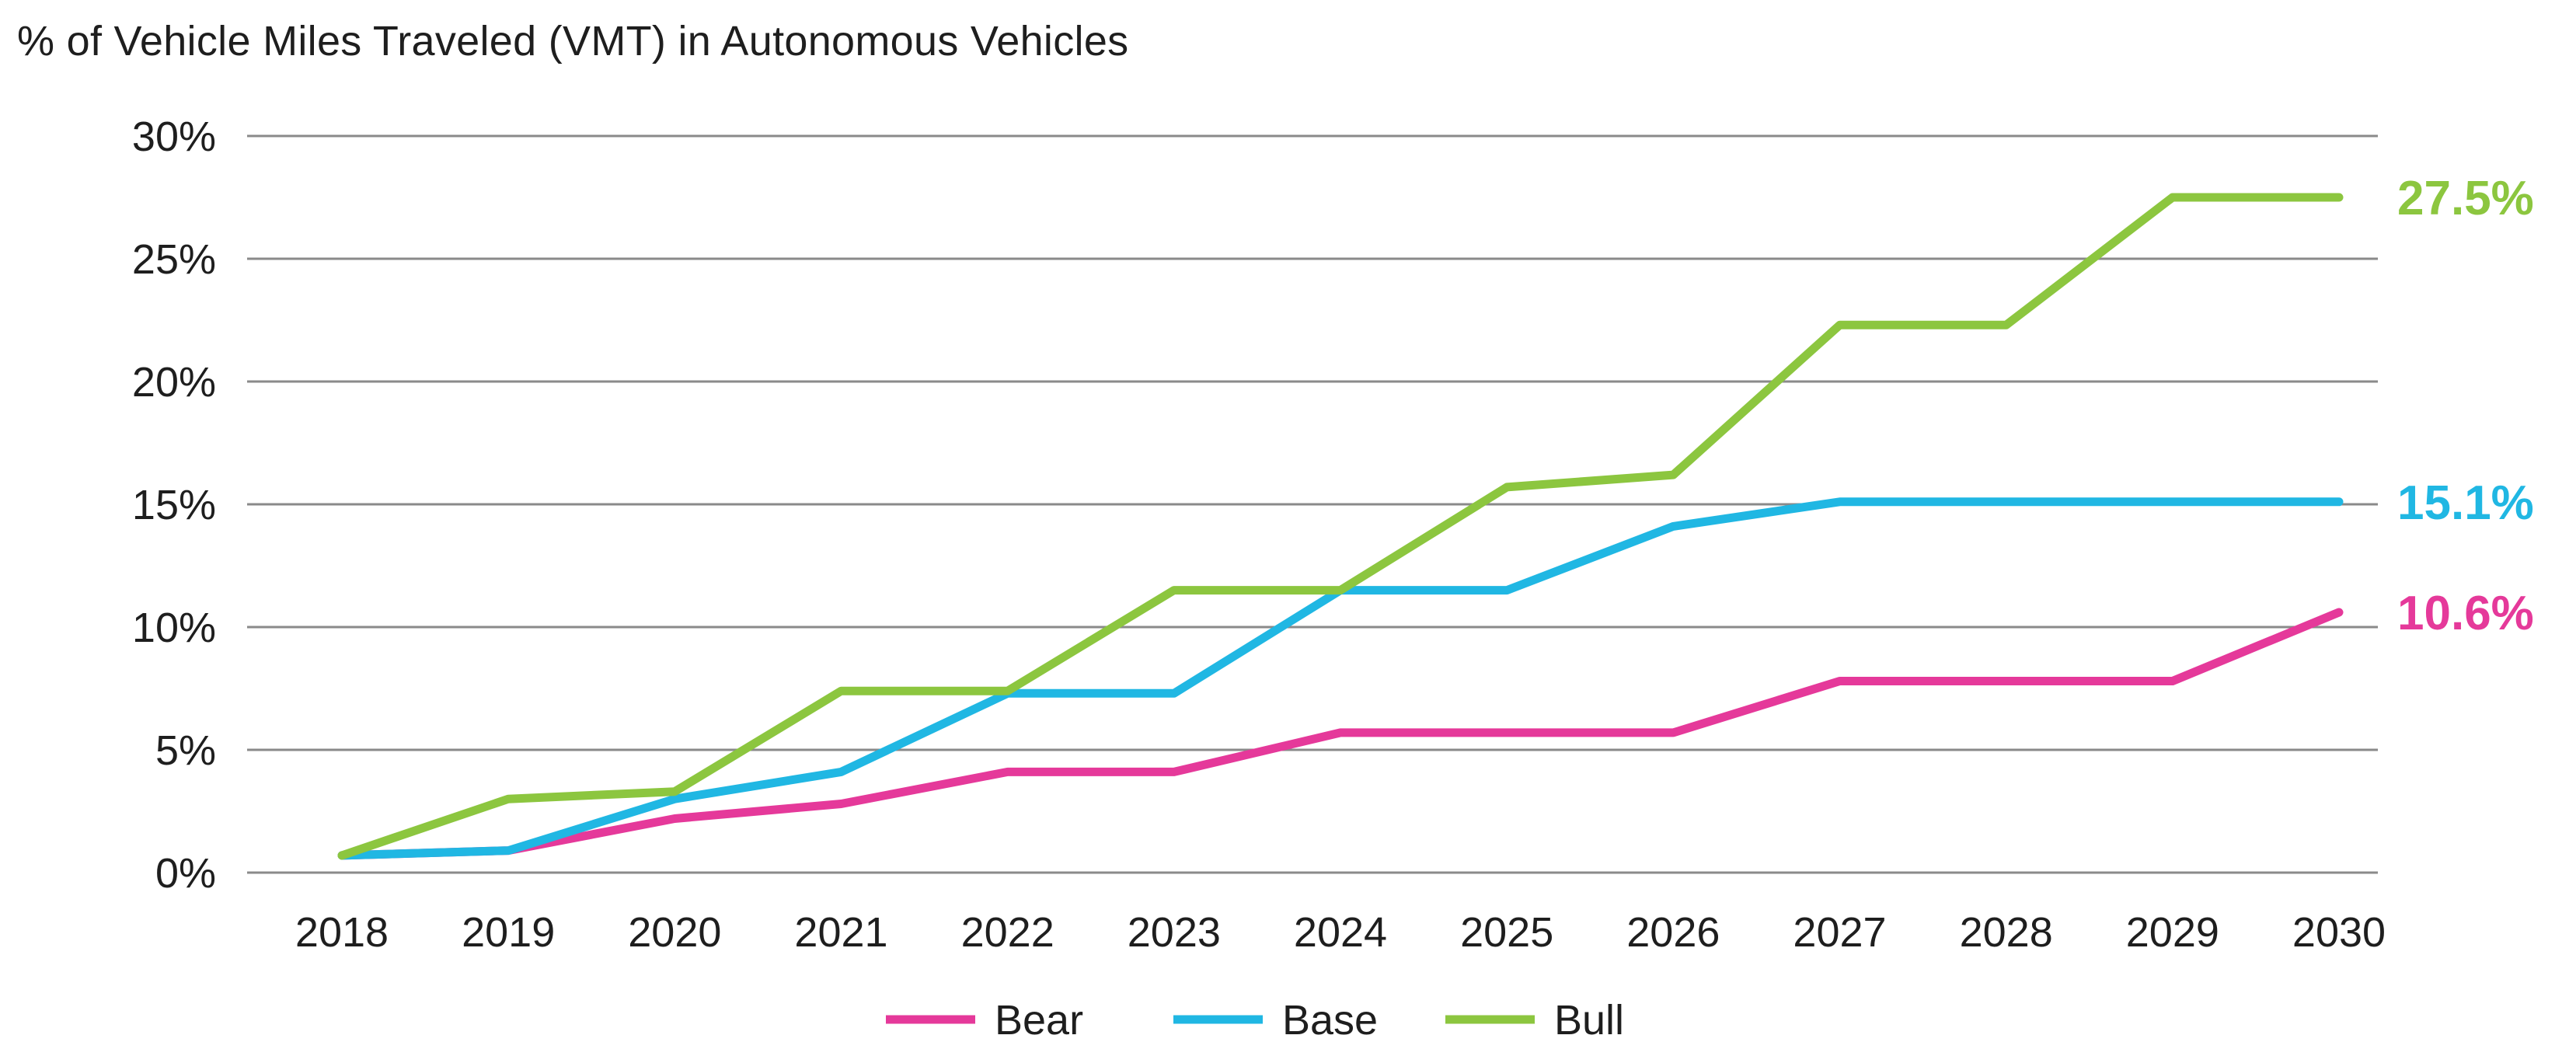 This screenshot has width=2576, height=1056. I want to click on y-tick-label: 5%, so click(185, 750).